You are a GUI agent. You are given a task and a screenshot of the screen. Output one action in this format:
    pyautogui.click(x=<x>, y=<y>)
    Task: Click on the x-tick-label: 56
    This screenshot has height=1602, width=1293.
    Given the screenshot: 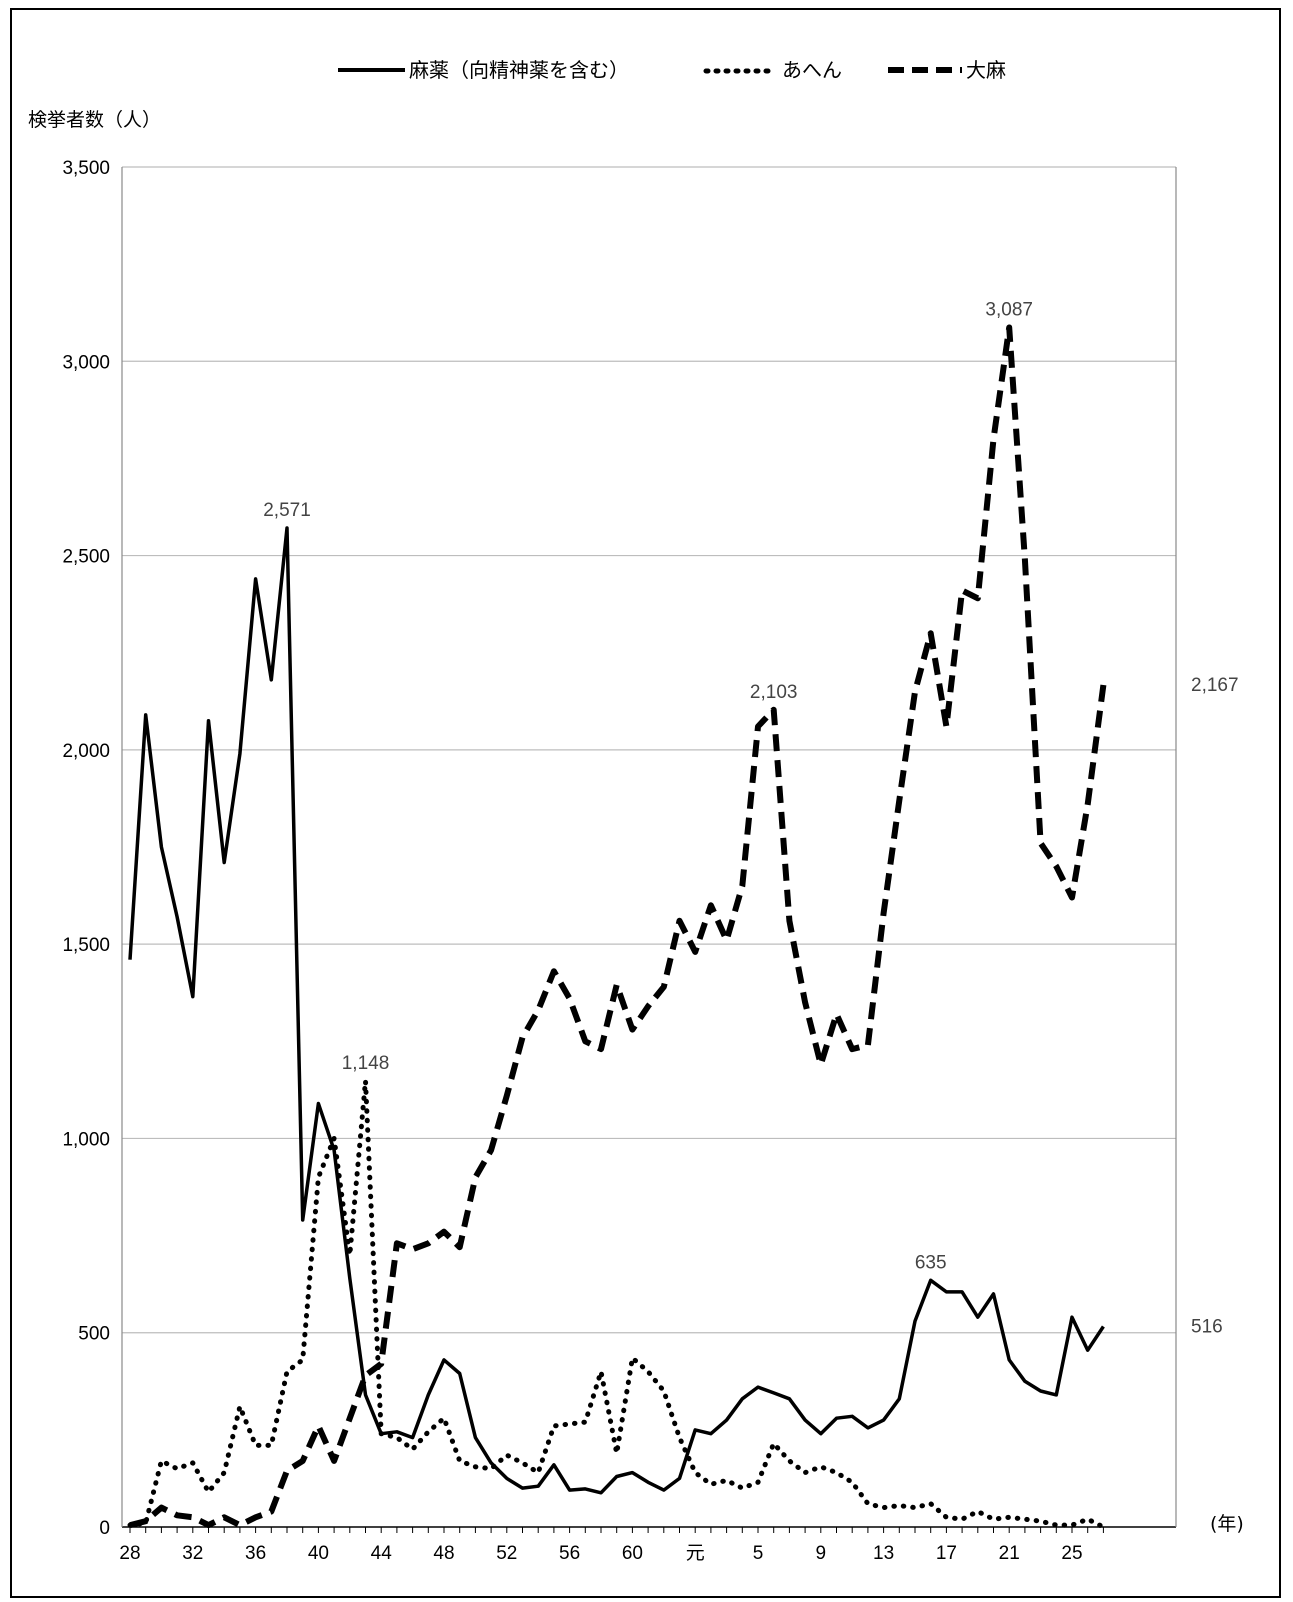 What is the action you would take?
    pyautogui.click(x=569, y=1553)
    